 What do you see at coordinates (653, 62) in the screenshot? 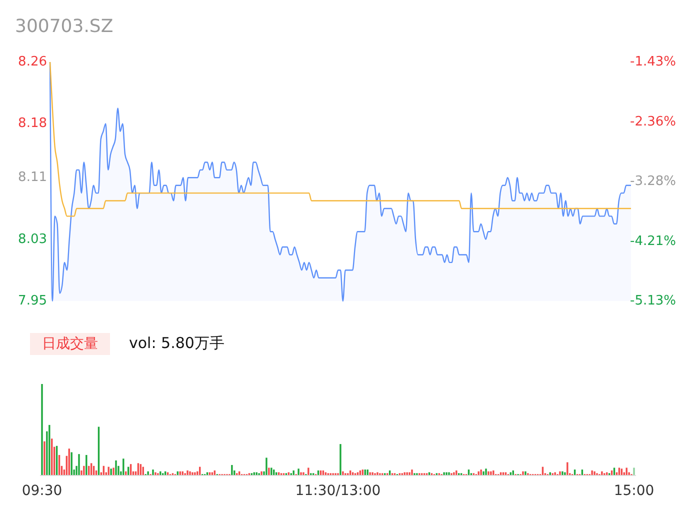
I see `y2-tick-label: -1.43%` at bounding box center [653, 62].